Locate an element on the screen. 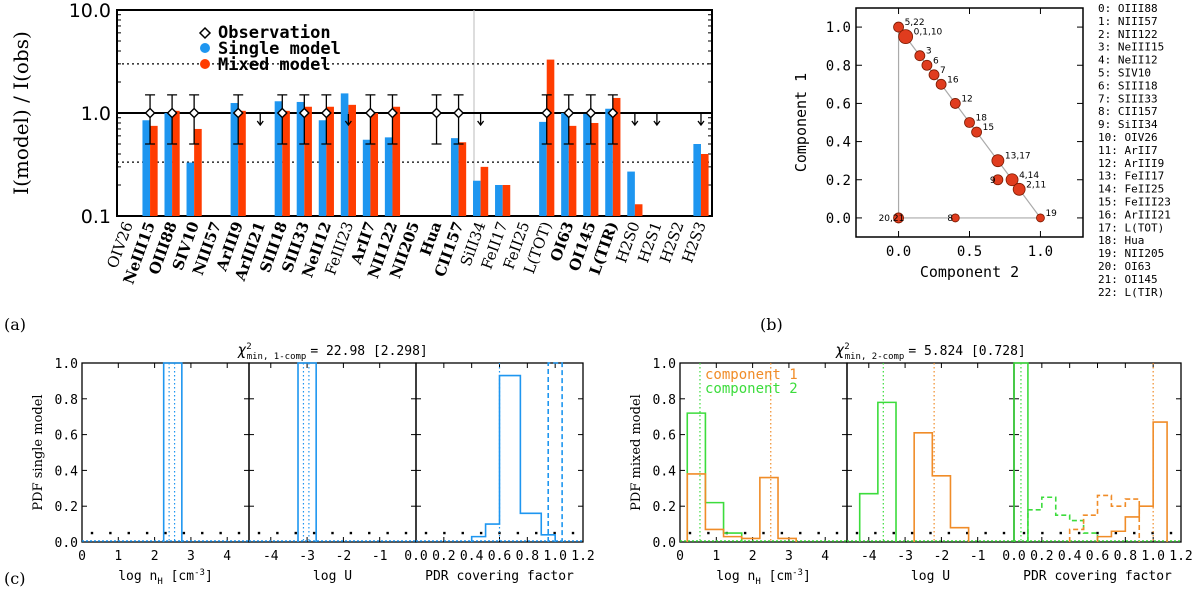 This screenshot has width=1200, height=596. chi-square-title: χ2 min, 2-comp = 5.824 [0.728] is located at coordinates (930, 351).